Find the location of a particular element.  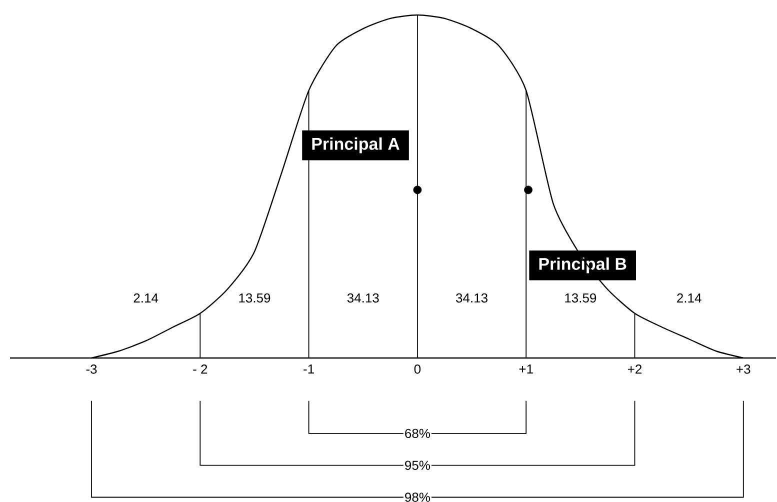

x-tick-label: +1 is located at coordinates (526, 369).